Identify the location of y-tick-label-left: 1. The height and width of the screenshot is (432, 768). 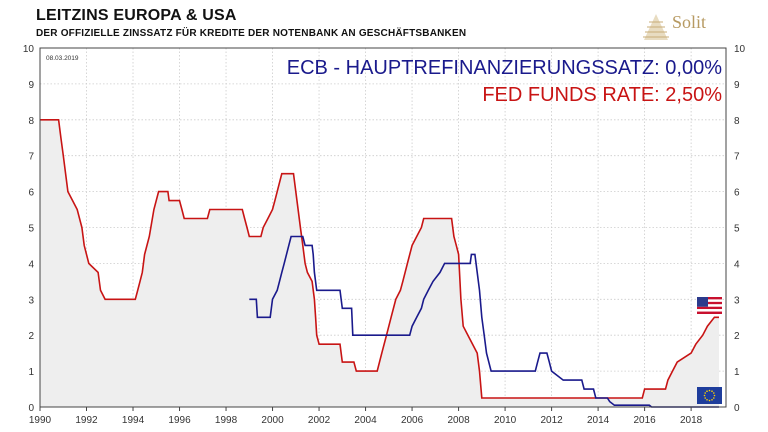
(31, 372).